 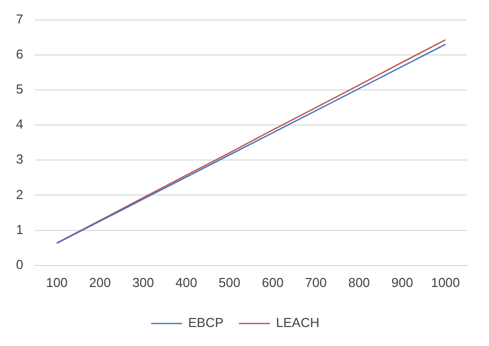 What do you see at coordinates (57, 282) in the screenshot?
I see `x-tick-label: 100` at bounding box center [57, 282].